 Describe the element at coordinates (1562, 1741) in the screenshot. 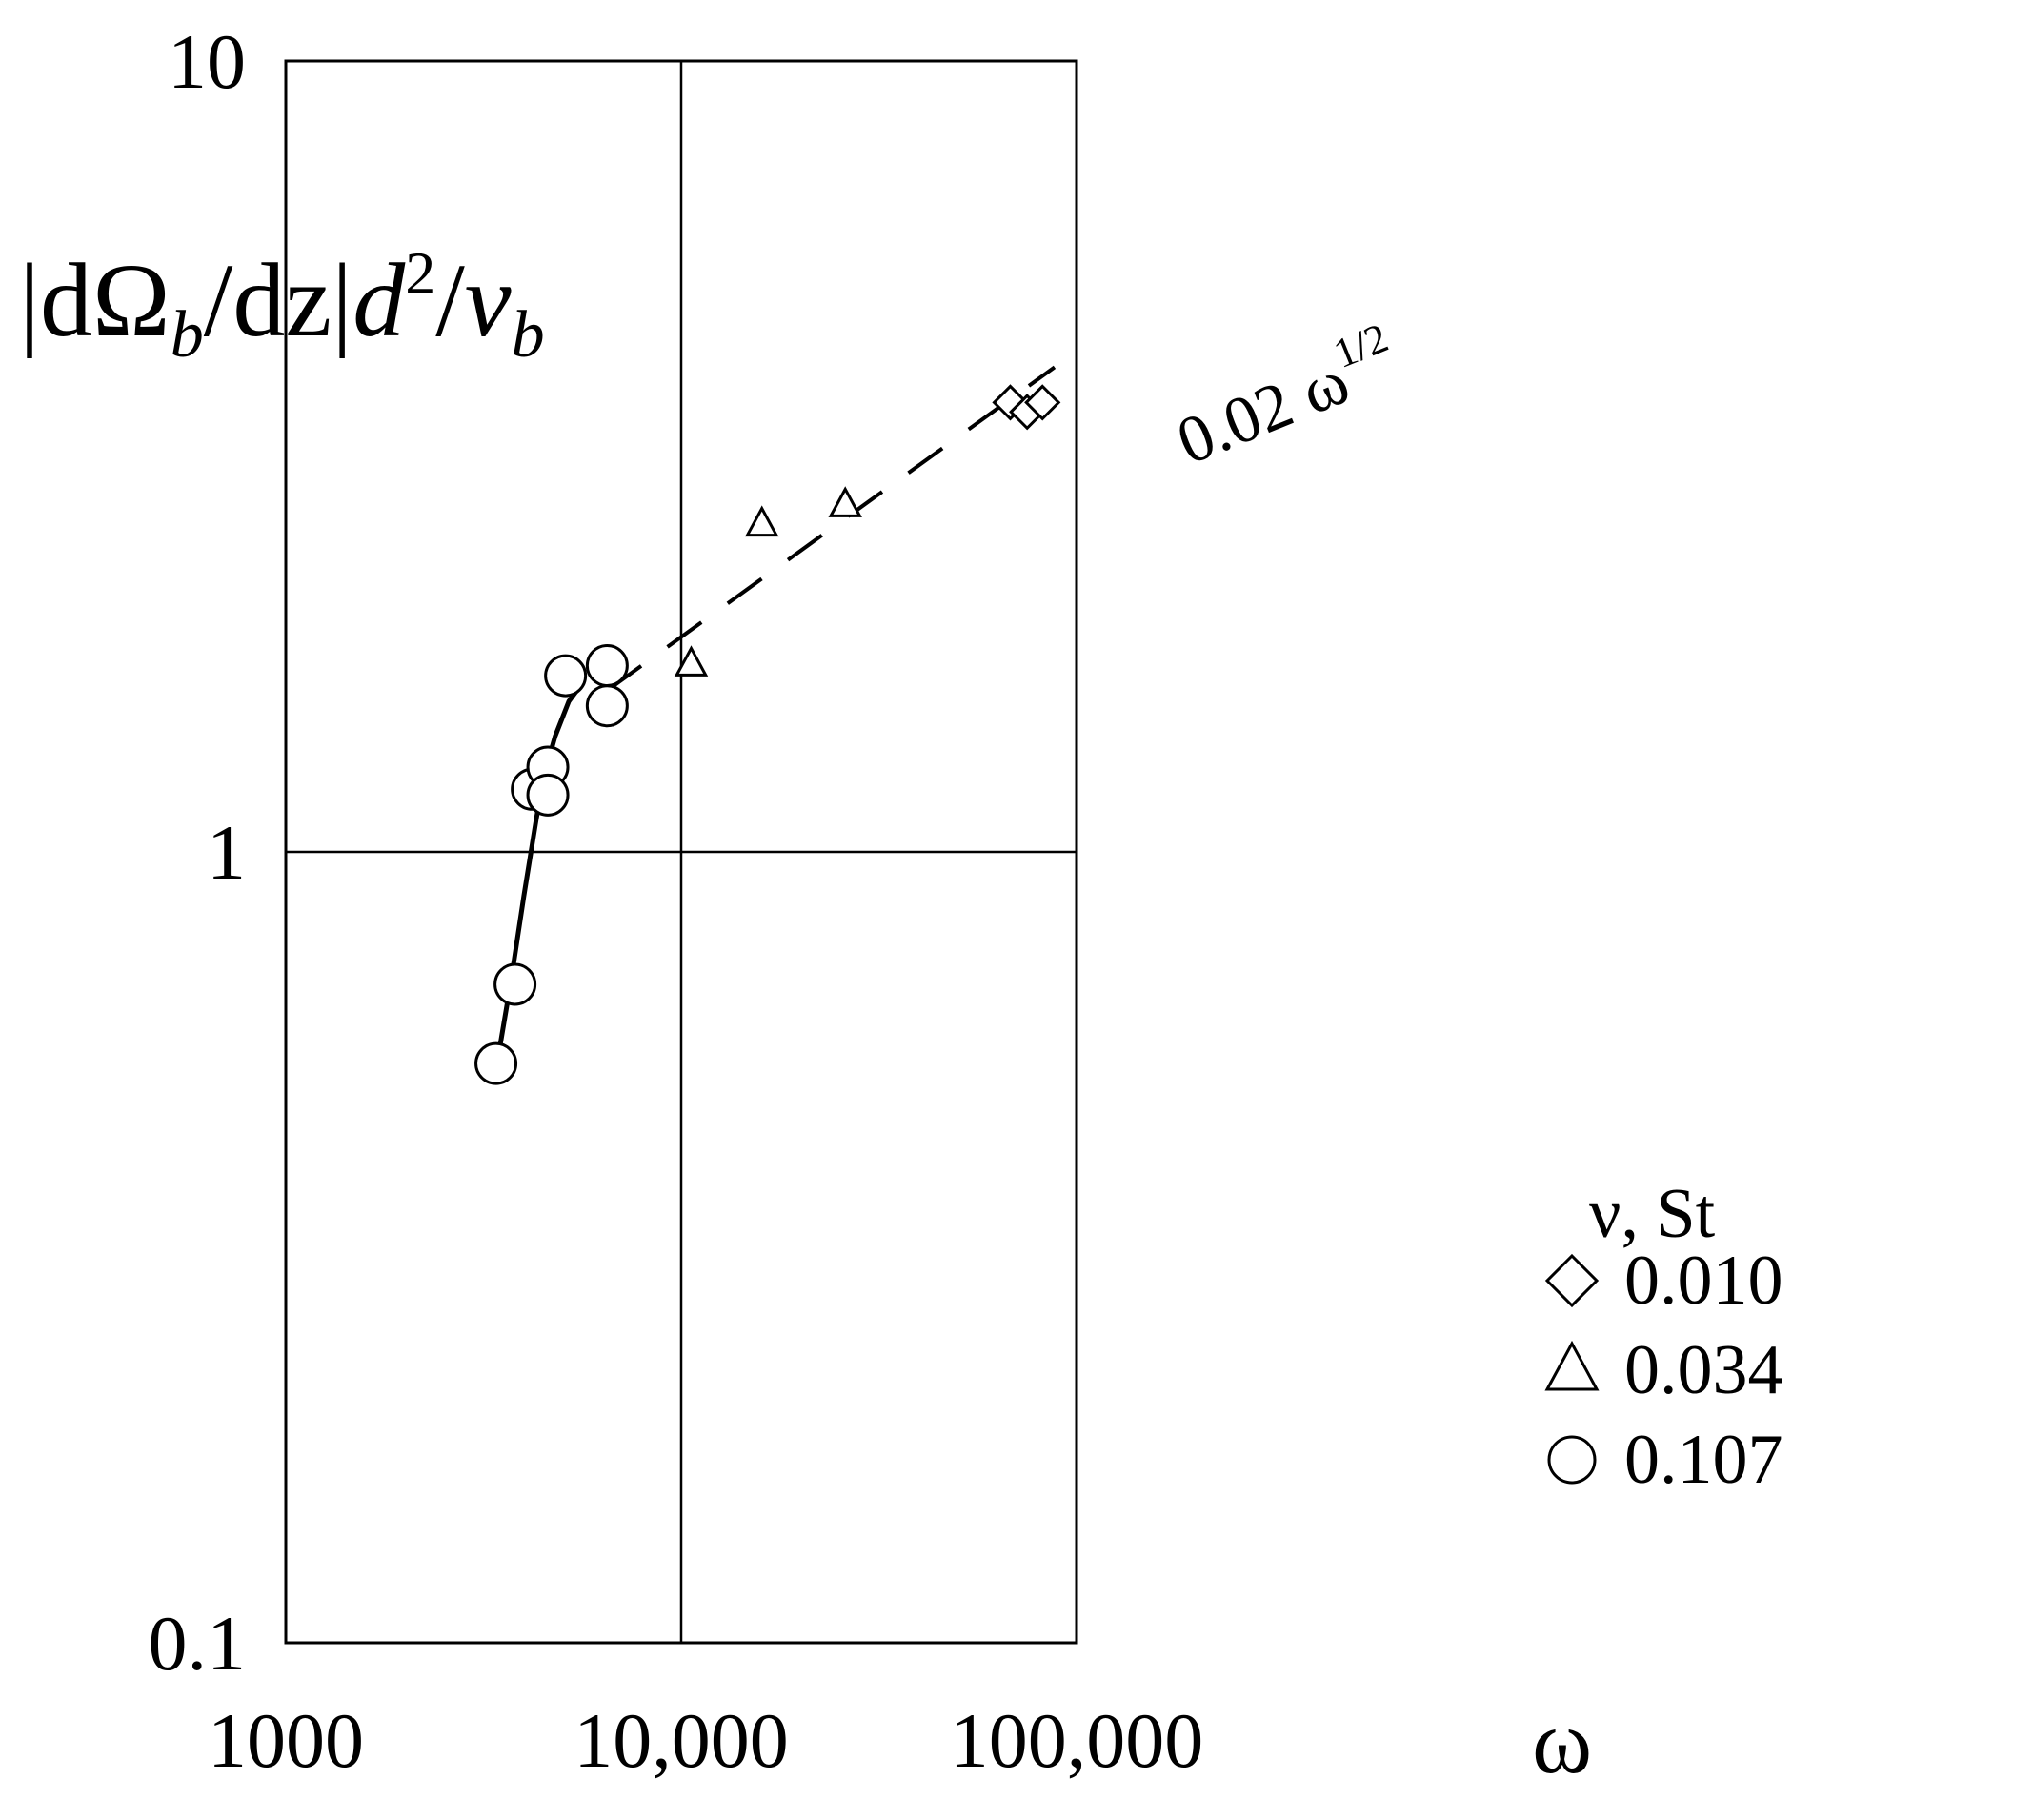

I see `x-axis-title: ω` at that location.